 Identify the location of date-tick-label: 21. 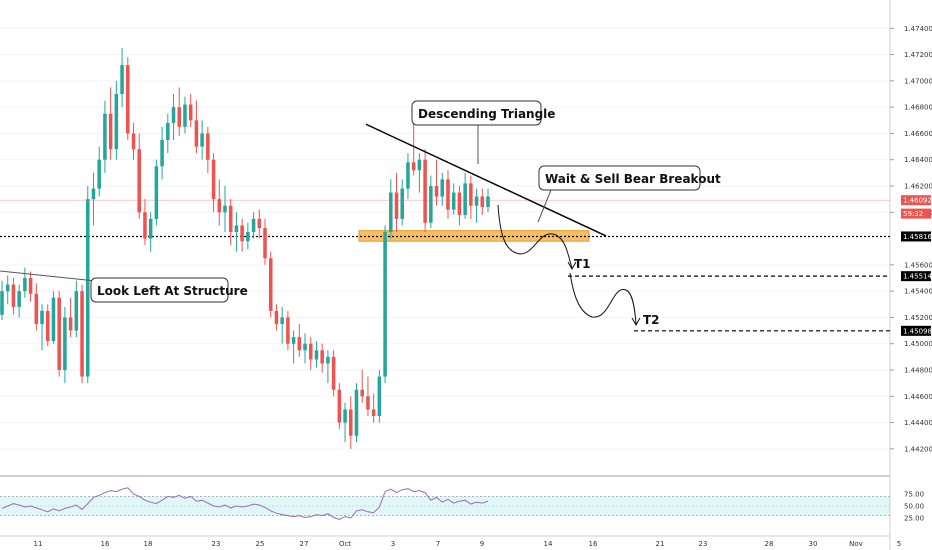
(660, 544).